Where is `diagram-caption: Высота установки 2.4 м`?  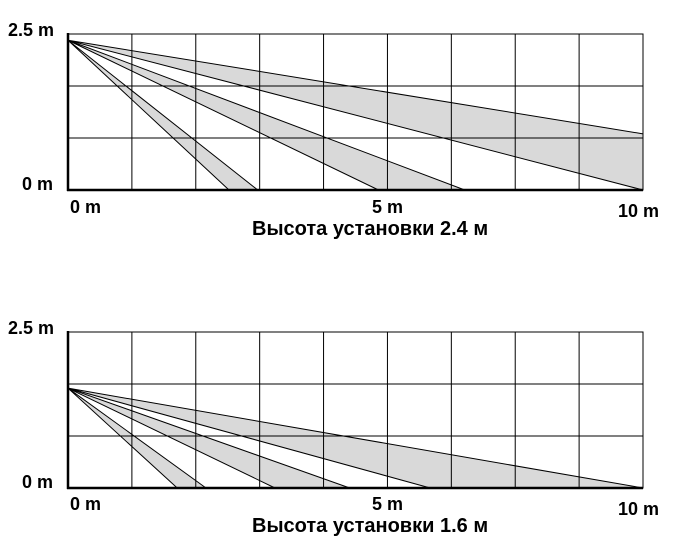
diagram-caption: Высота установки 2.4 м is located at coordinates (370, 229).